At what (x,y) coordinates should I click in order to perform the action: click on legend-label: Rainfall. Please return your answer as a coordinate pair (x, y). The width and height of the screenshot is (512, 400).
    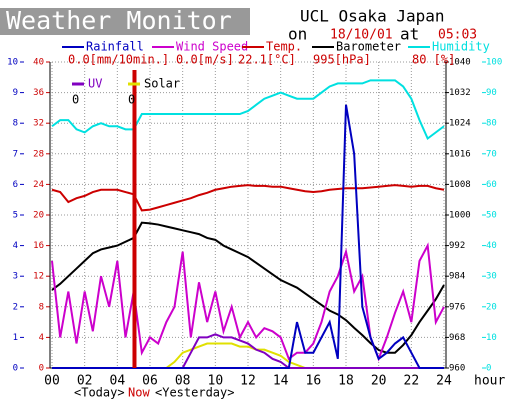
    Looking at the image, I should click on (115, 47).